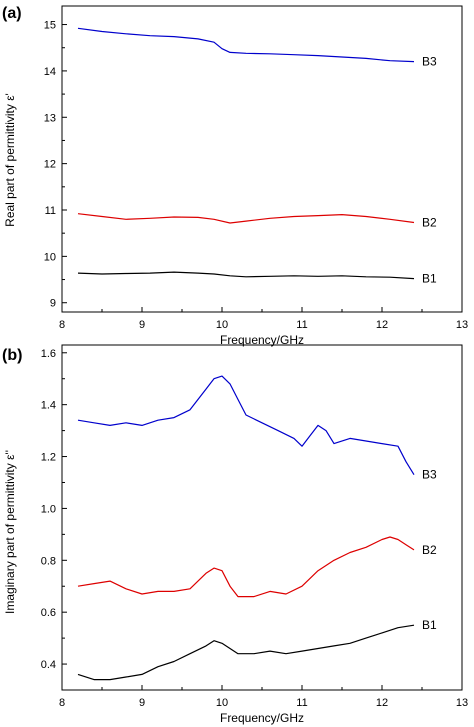 This screenshot has width=474, height=727. What do you see at coordinates (462, 703) in the screenshot?
I see `panel-b-x-tick-label: 13` at bounding box center [462, 703].